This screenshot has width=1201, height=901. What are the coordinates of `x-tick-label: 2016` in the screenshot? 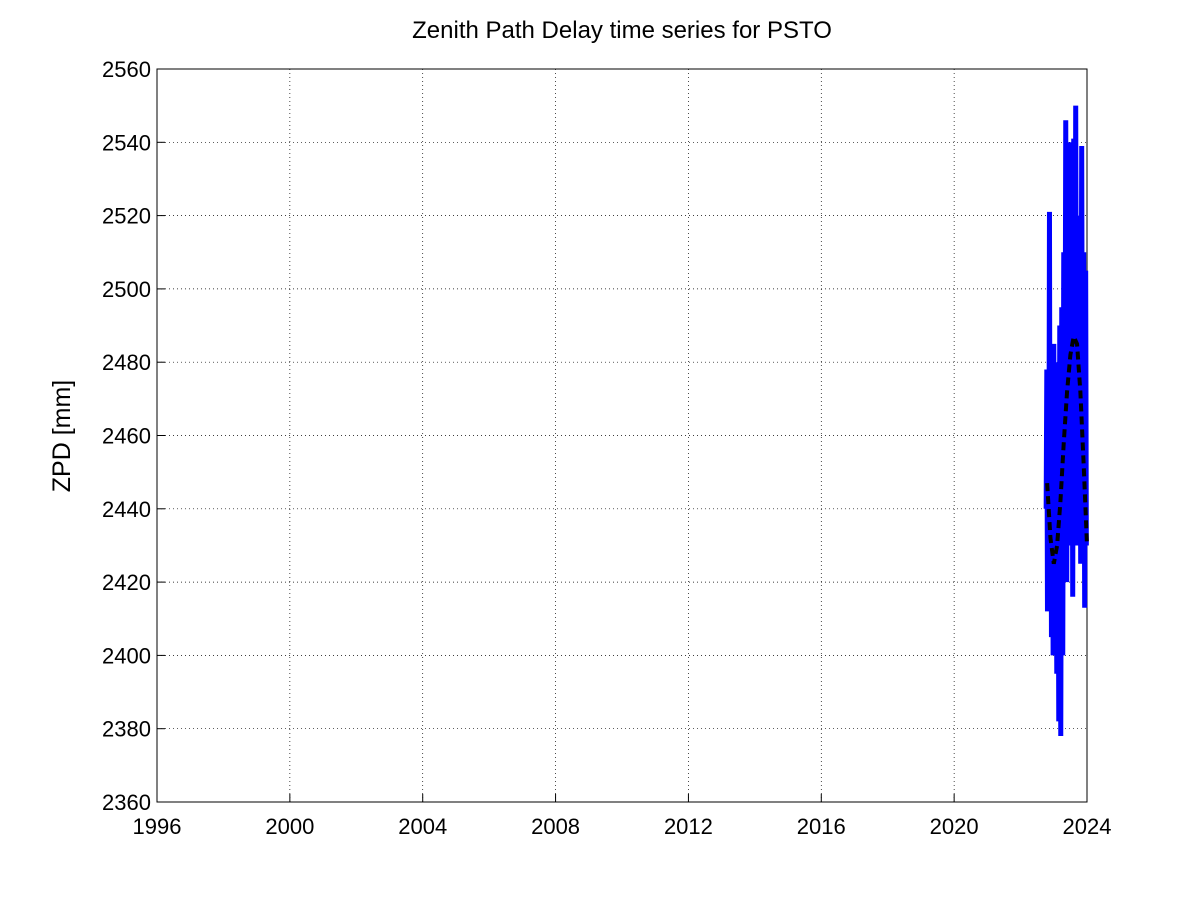 It's located at (821, 826).